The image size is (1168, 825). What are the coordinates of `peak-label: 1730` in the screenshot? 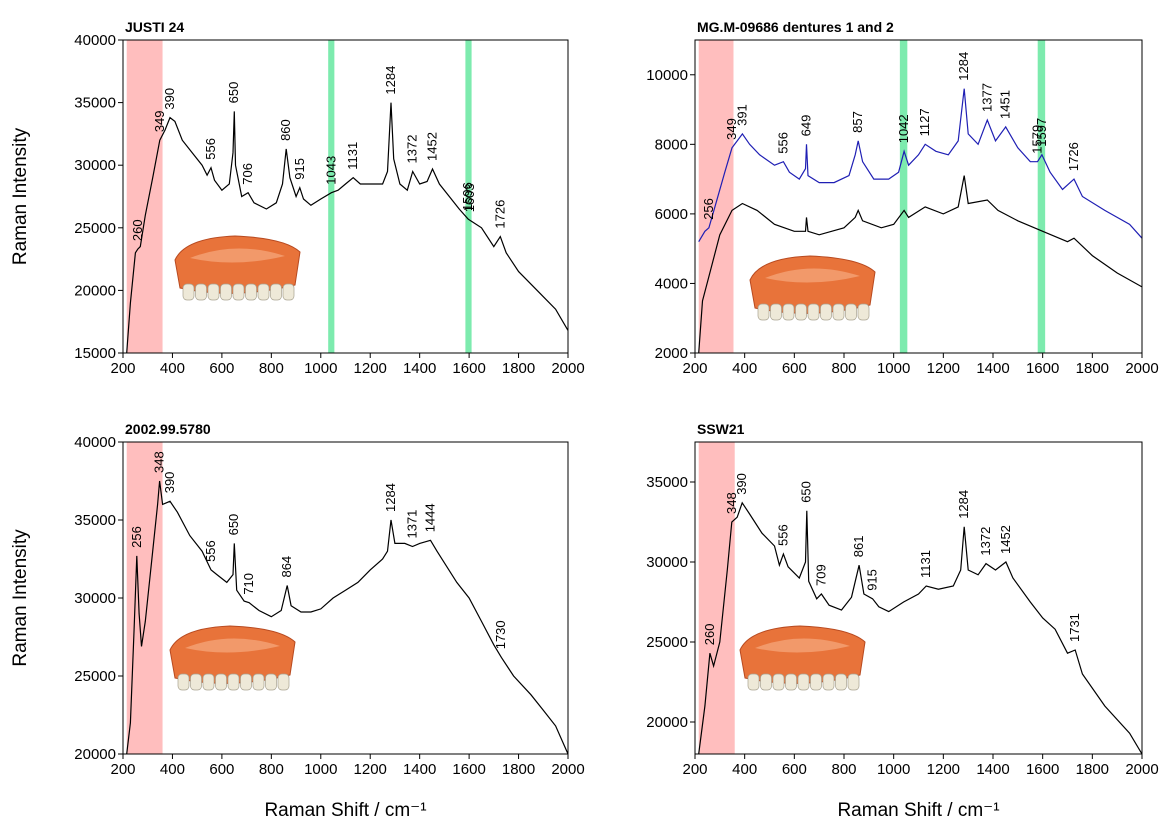 It's located at (500, 634).